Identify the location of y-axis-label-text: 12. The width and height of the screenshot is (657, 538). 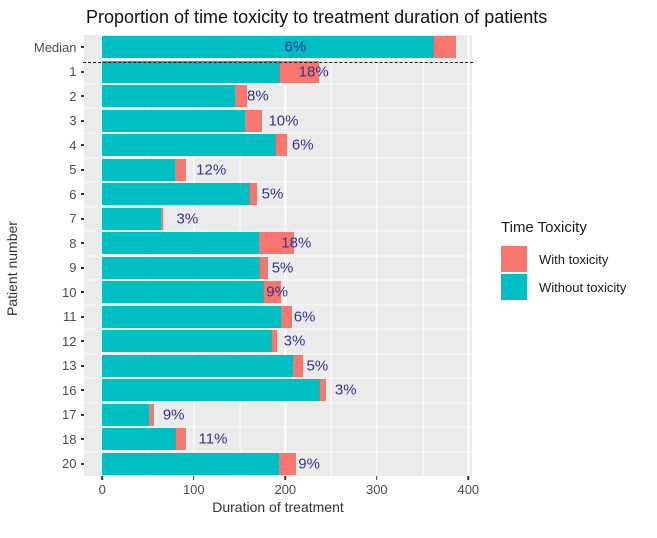
(69, 341).